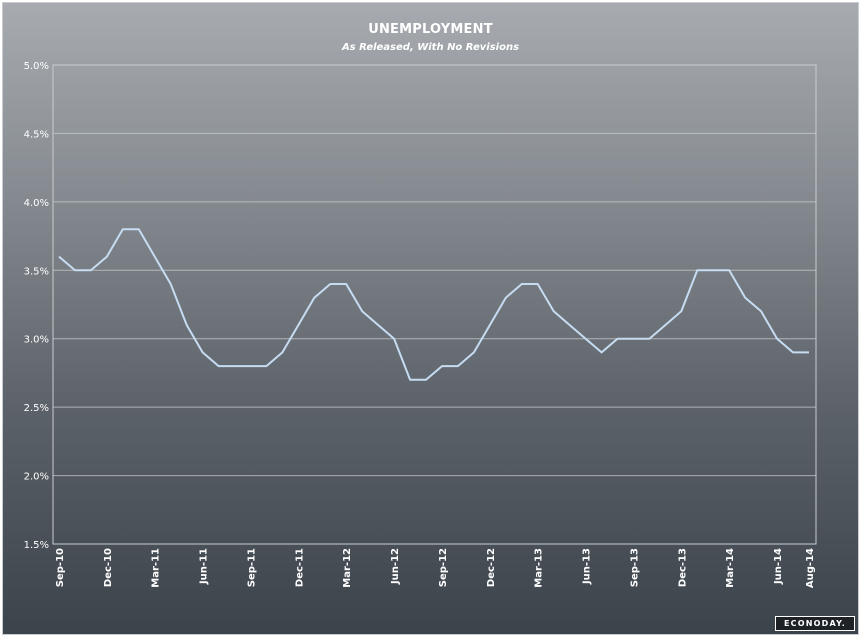 The image size is (861, 637). I want to click on chart-subtitle: As Released, With No Revisions, so click(430, 47).